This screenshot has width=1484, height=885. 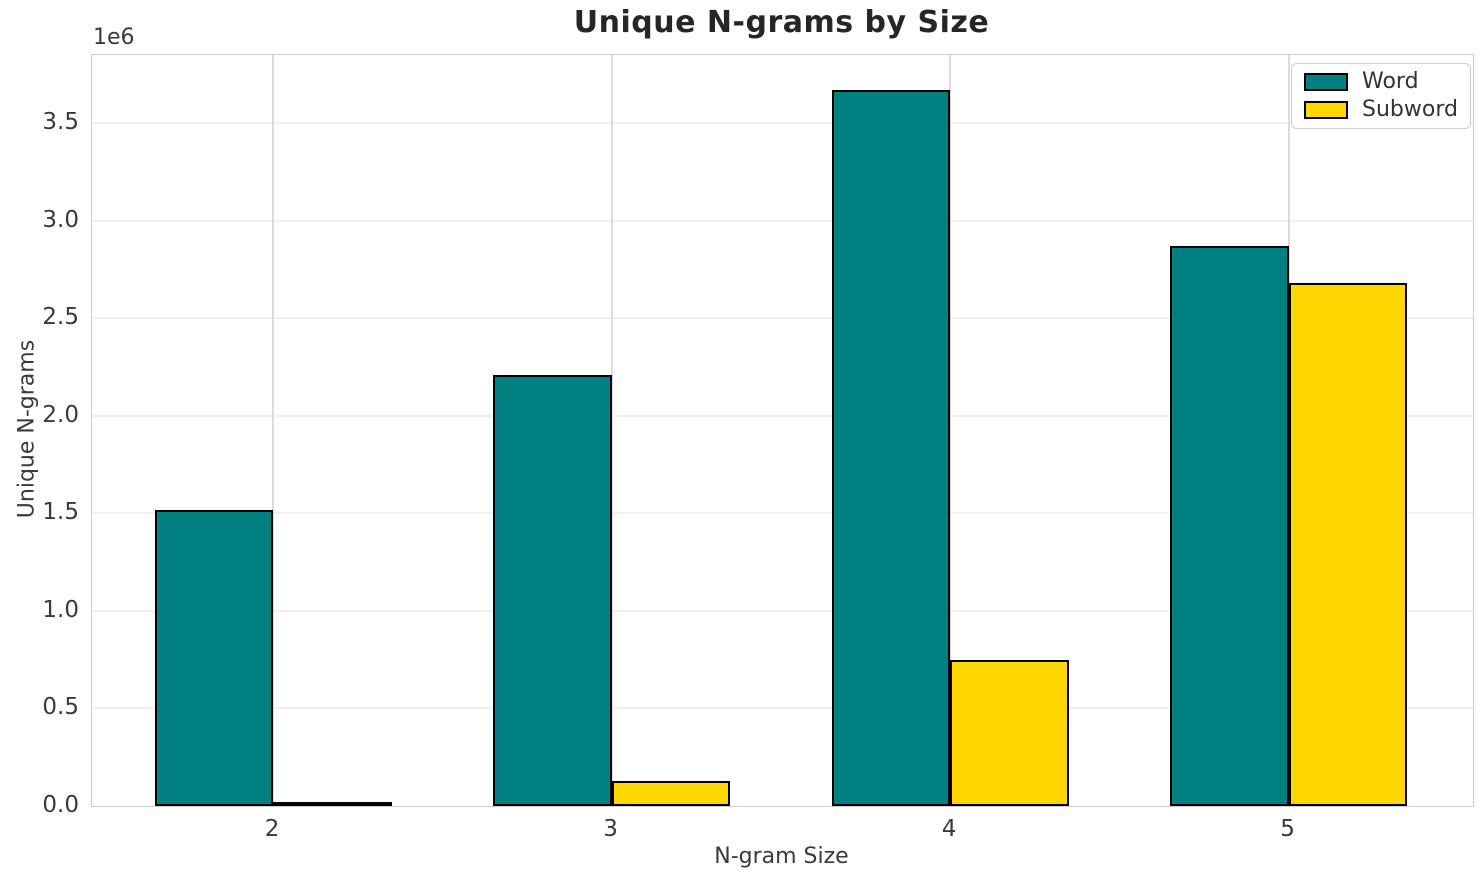 What do you see at coordinates (272, 829) in the screenshot?
I see `x-tick-label: 2` at bounding box center [272, 829].